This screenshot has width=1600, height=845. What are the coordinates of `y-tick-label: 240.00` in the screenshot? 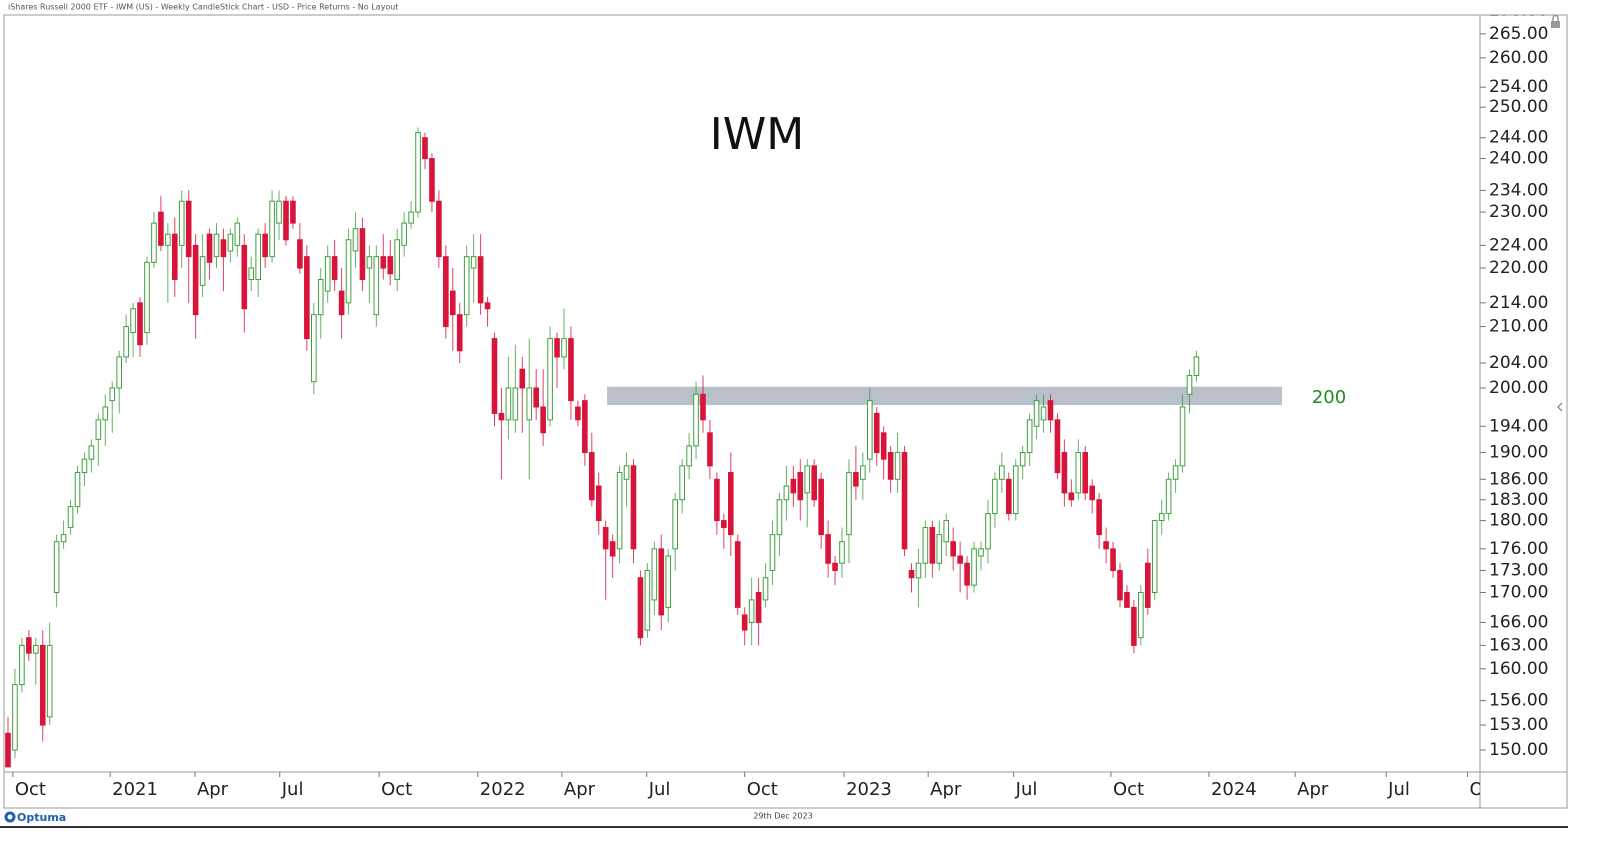 It's located at (1518, 159).